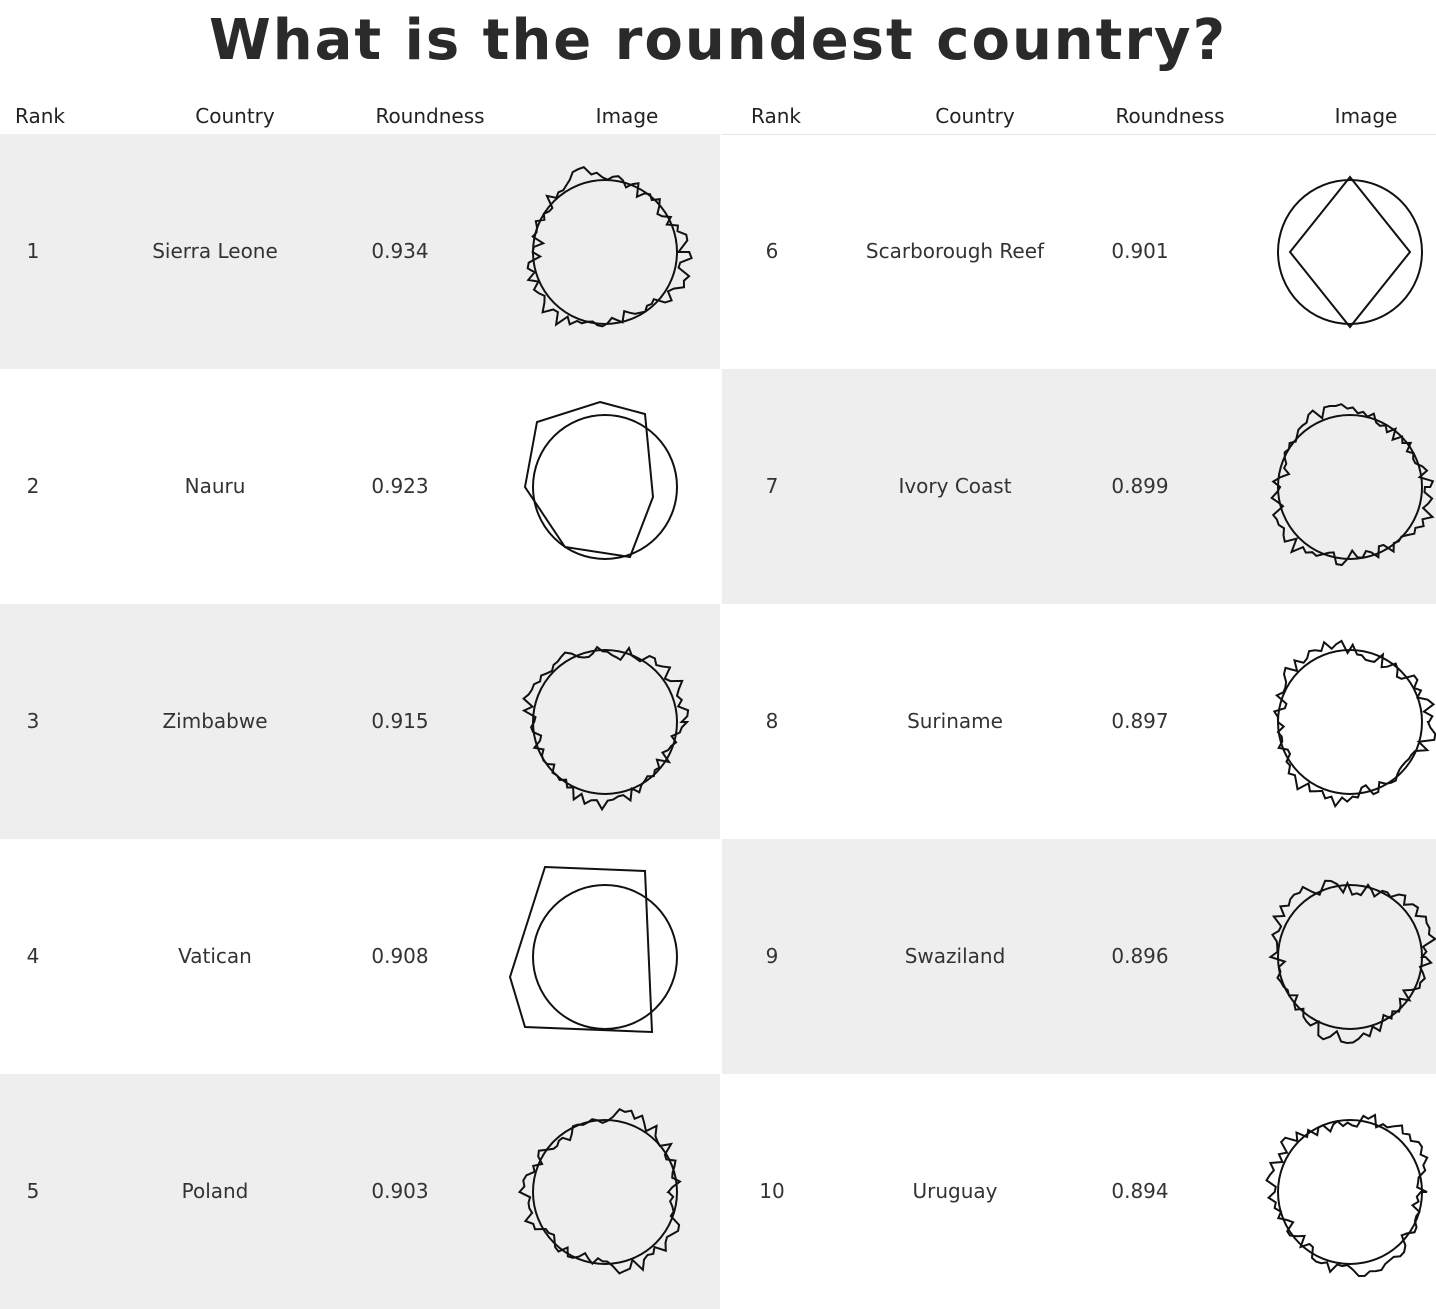 The height and width of the screenshot is (1309, 1436). Describe the element at coordinates (215, 956) in the screenshot. I see `cell-country: Vatican` at that location.